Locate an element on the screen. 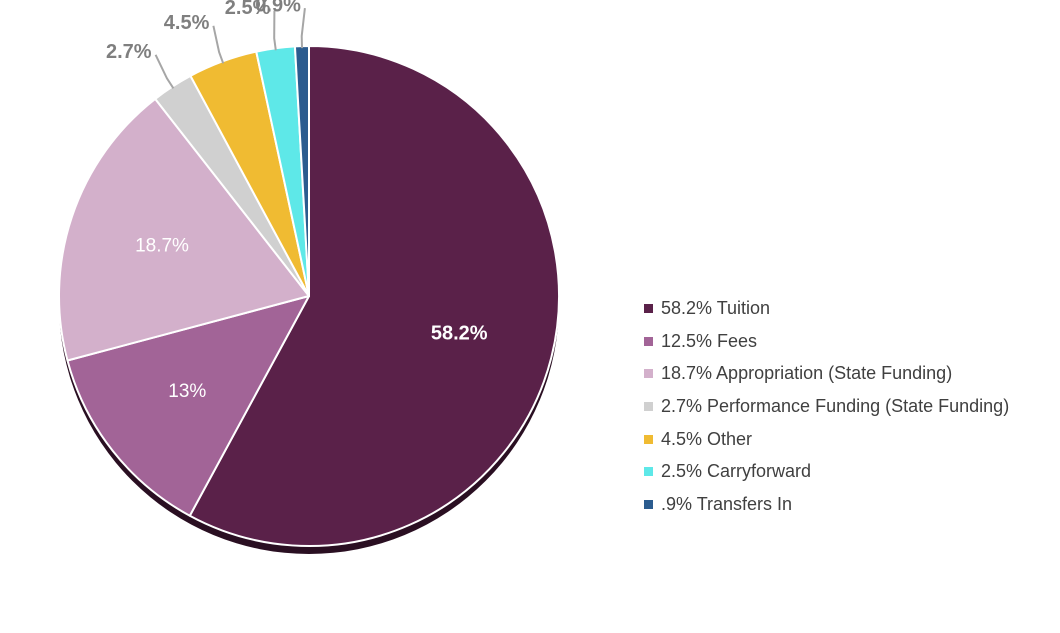  leader-lines is located at coordinates (230, 48).